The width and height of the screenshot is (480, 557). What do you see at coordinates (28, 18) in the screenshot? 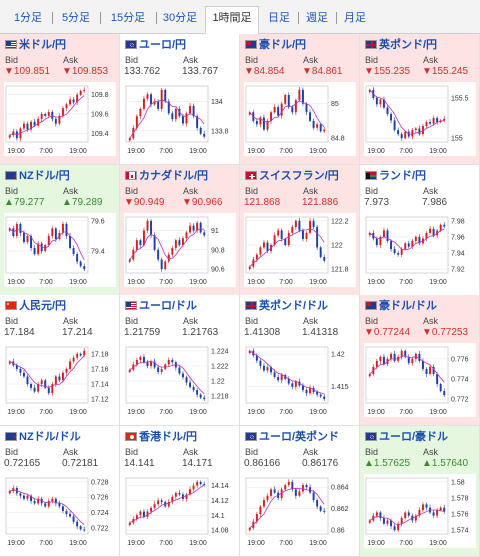
I see `tab-1分足: 1分足` at bounding box center [28, 18].